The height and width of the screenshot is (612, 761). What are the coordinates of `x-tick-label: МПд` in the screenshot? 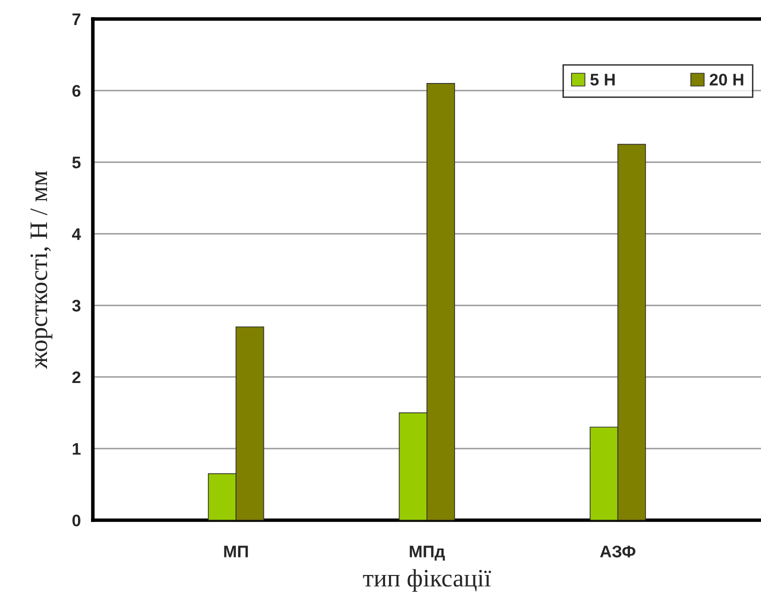 It's located at (427, 553).